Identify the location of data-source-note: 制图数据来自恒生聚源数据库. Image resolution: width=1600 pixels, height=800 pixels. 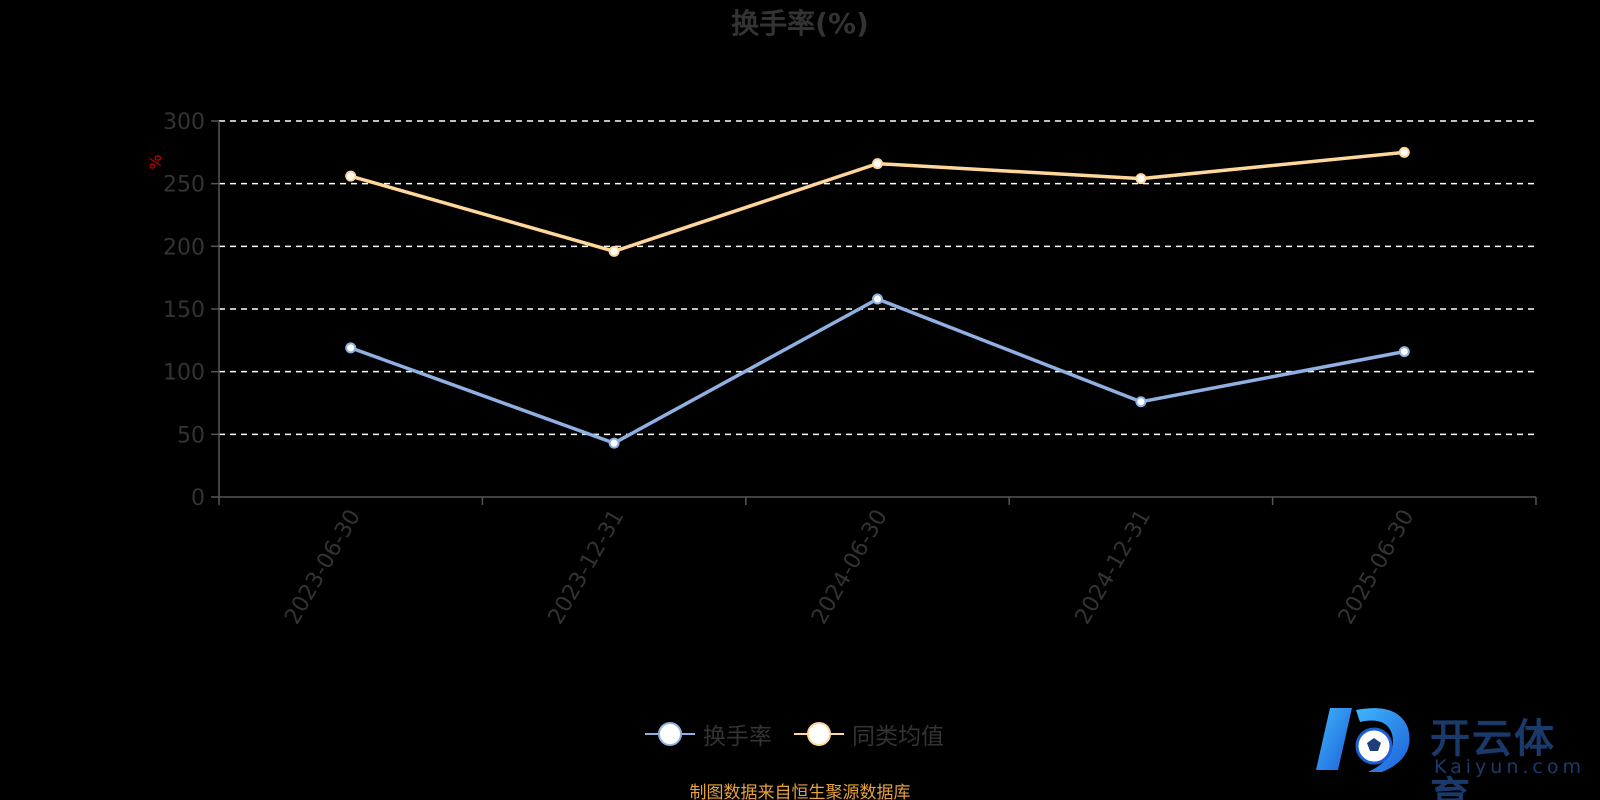
(800, 791).